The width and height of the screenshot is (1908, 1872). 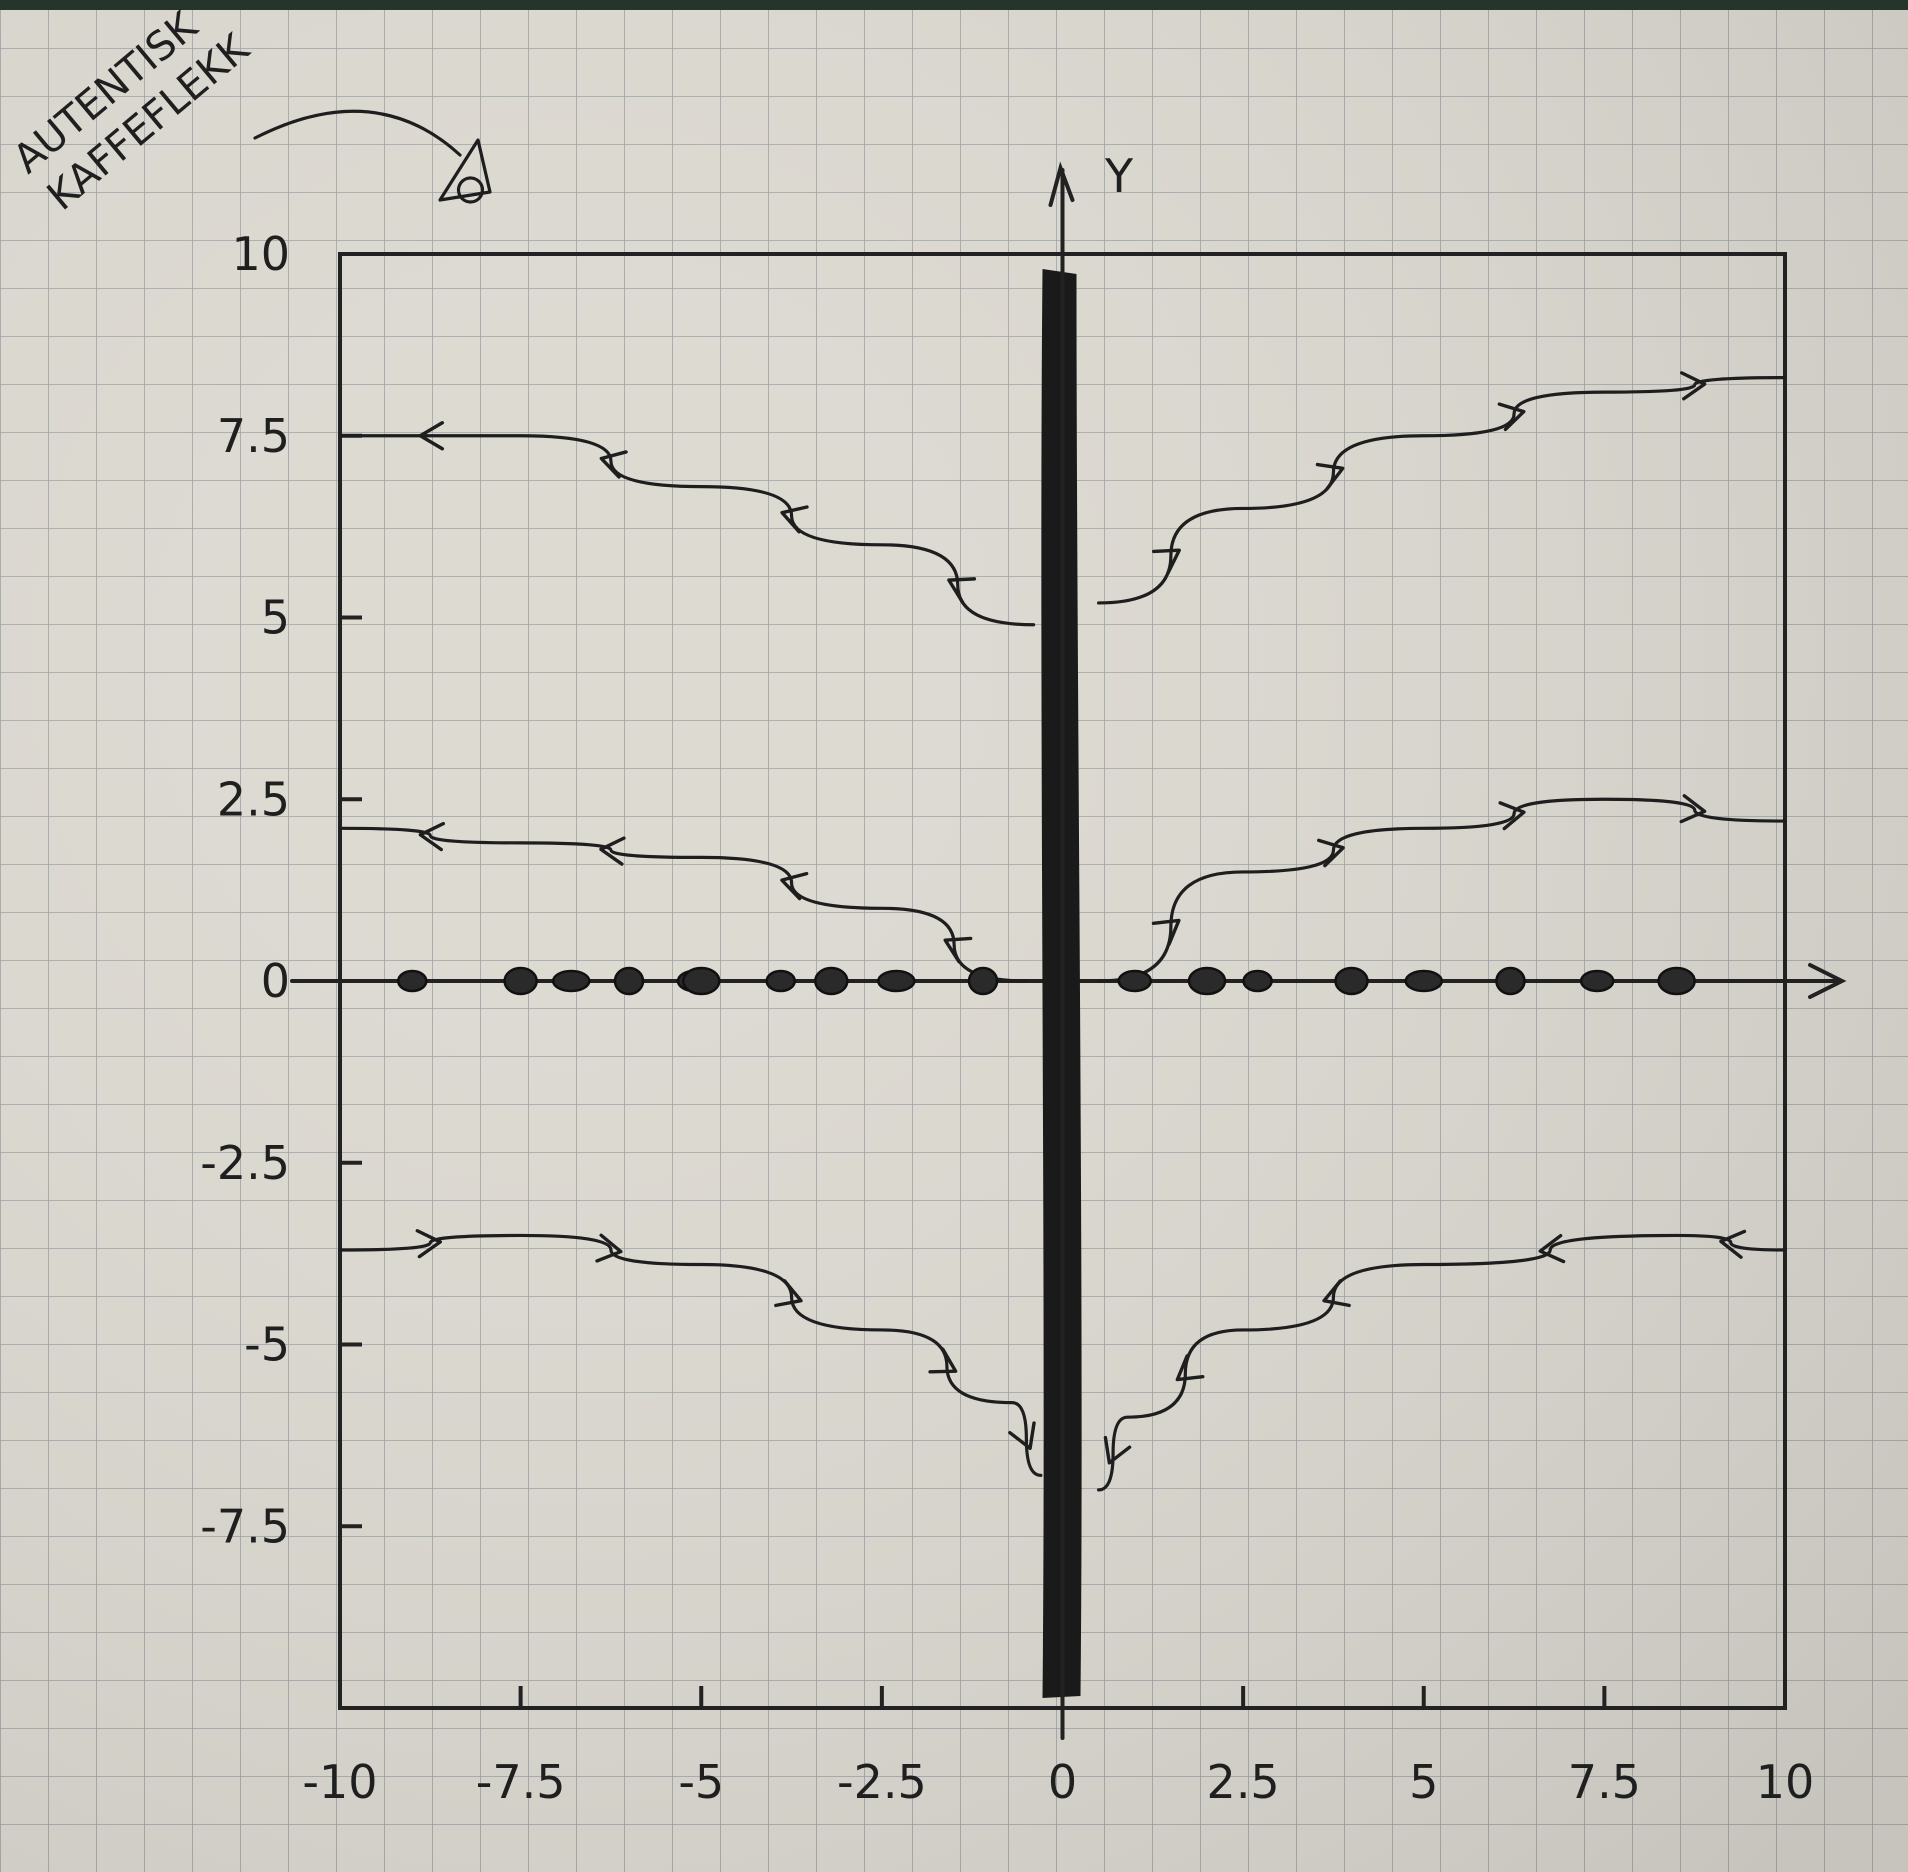 What do you see at coordinates (275, 981) in the screenshot?
I see `y-tick-label: 0` at bounding box center [275, 981].